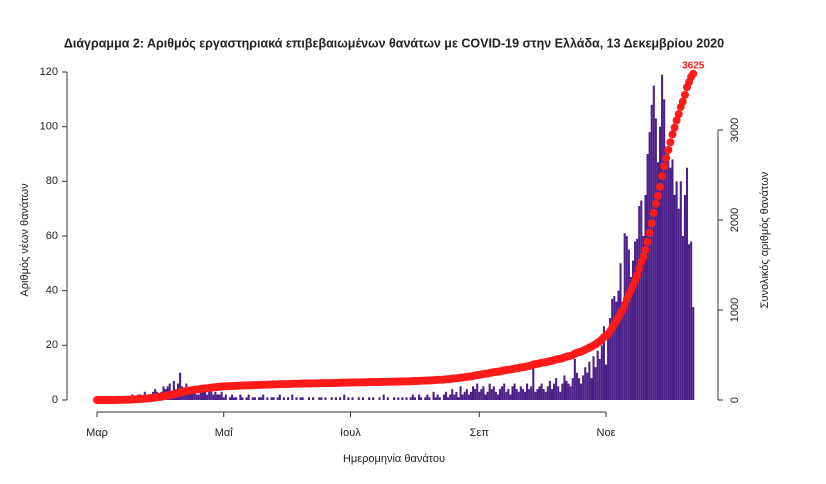 The width and height of the screenshot is (826, 484). What do you see at coordinates (765, 239) in the screenshot?
I see `y2-axis-title: Συνολικός αριθμός θανάτων` at bounding box center [765, 239].